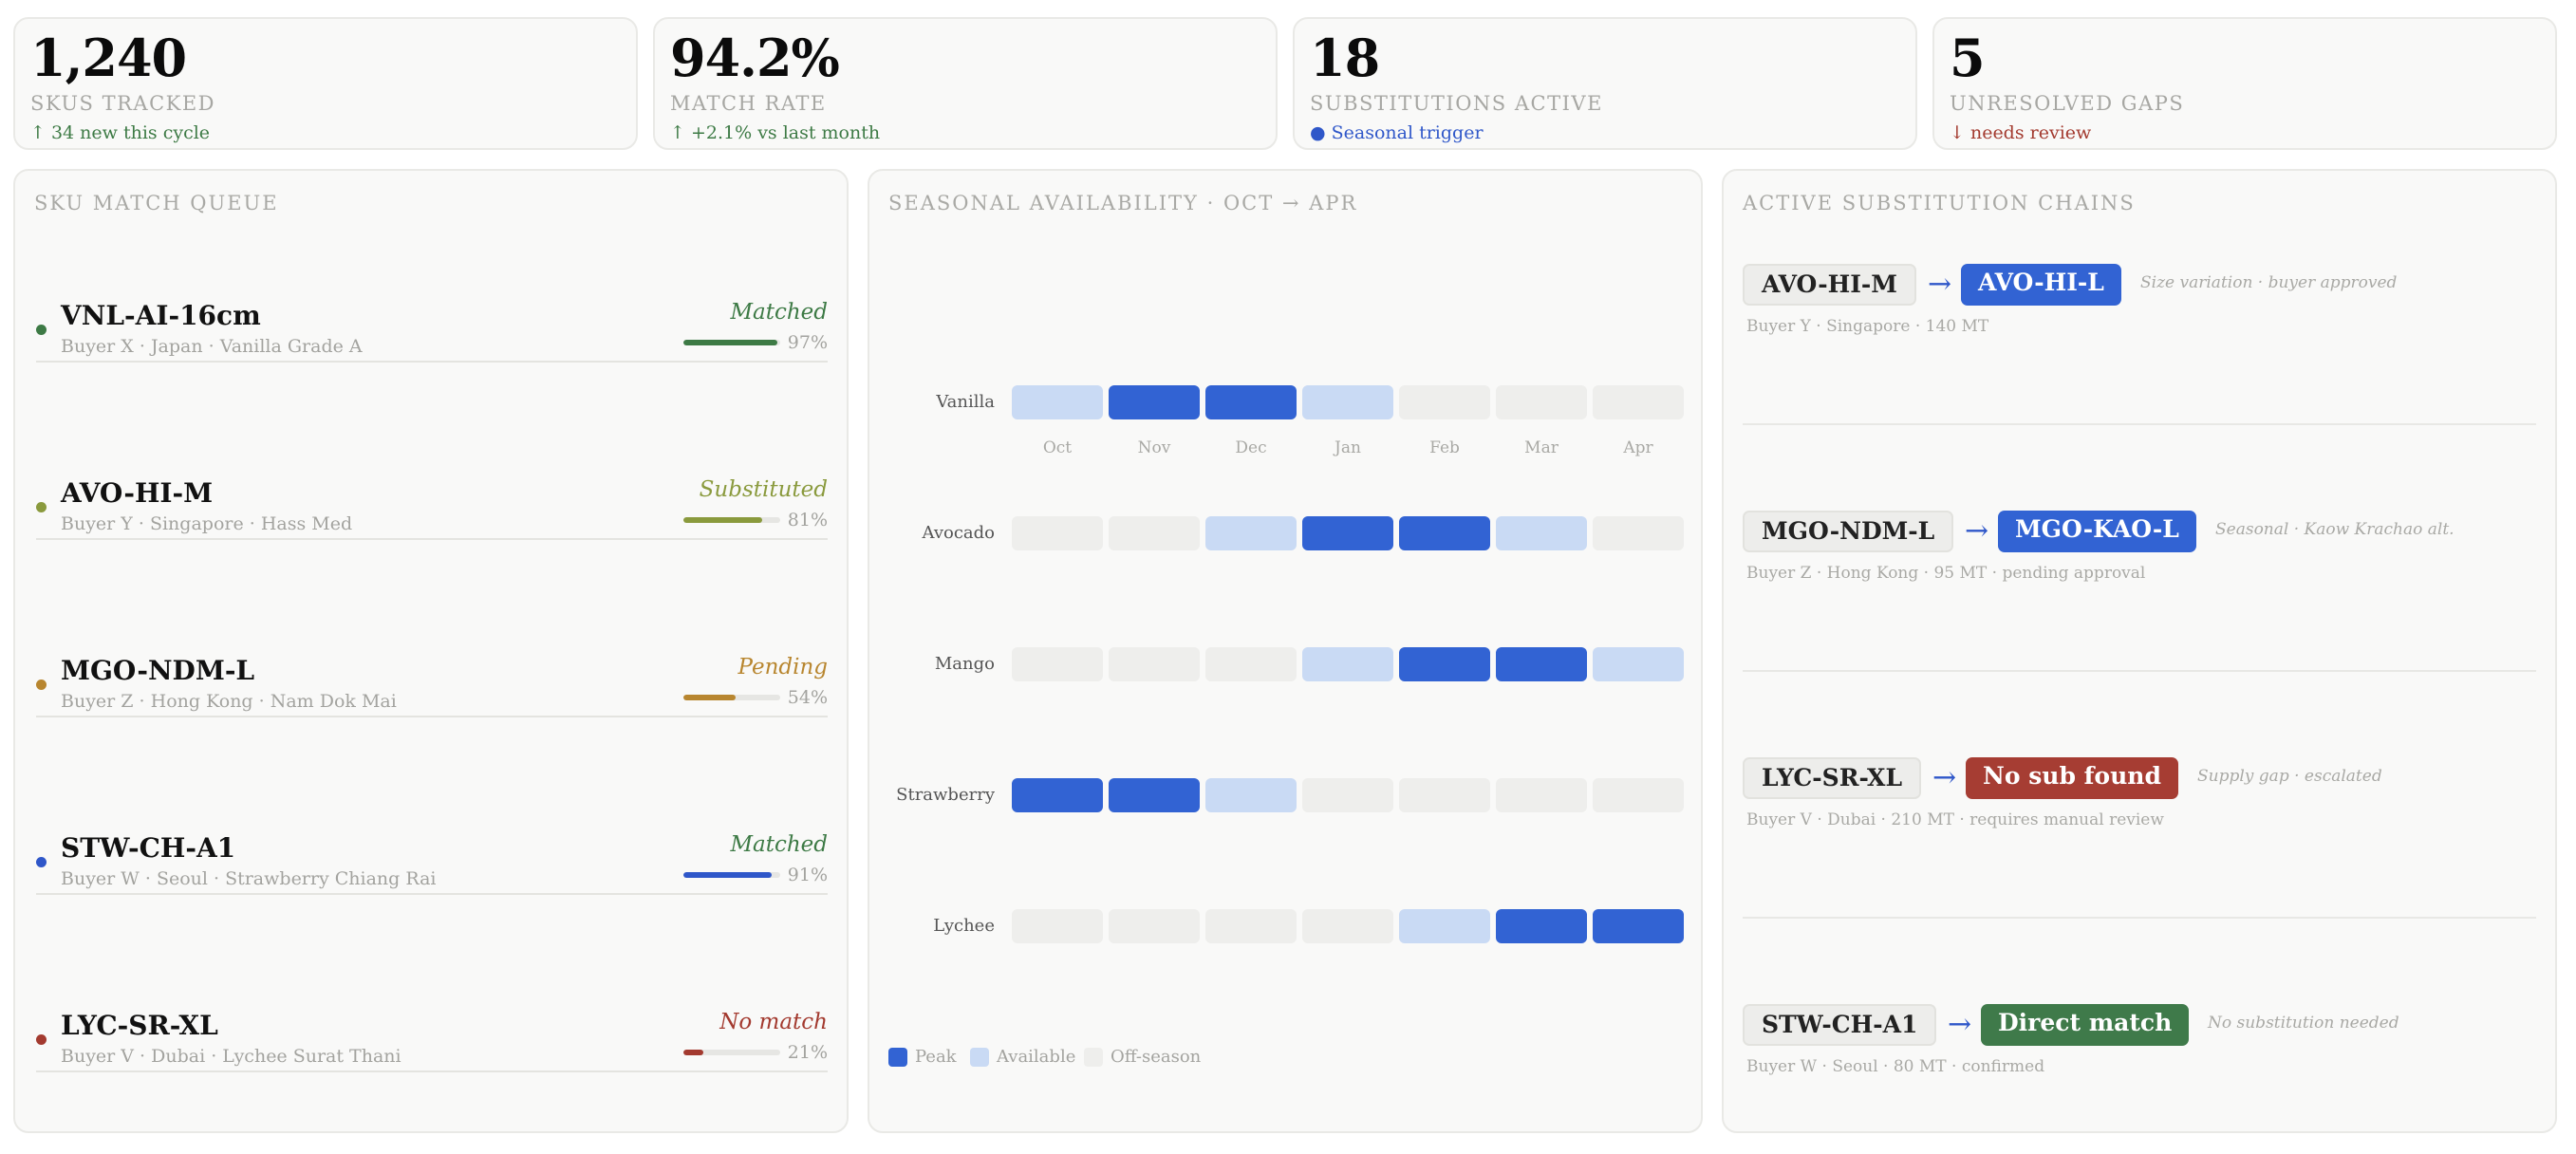 This screenshot has height=1154, width=2576. Describe the element at coordinates (807, 342) in the screenshot. I see `match-percent: 97%` at that location.